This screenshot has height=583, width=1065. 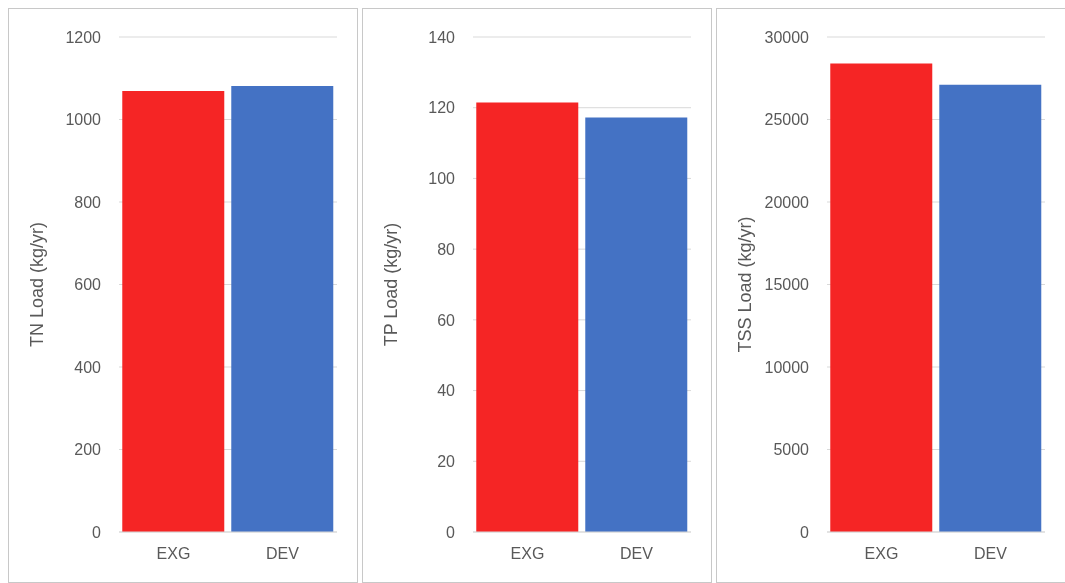 What do you see at coordinates (446, 249) in the screenshot?
I see `y-tick-label: 80` at bounding box center [446, 249].